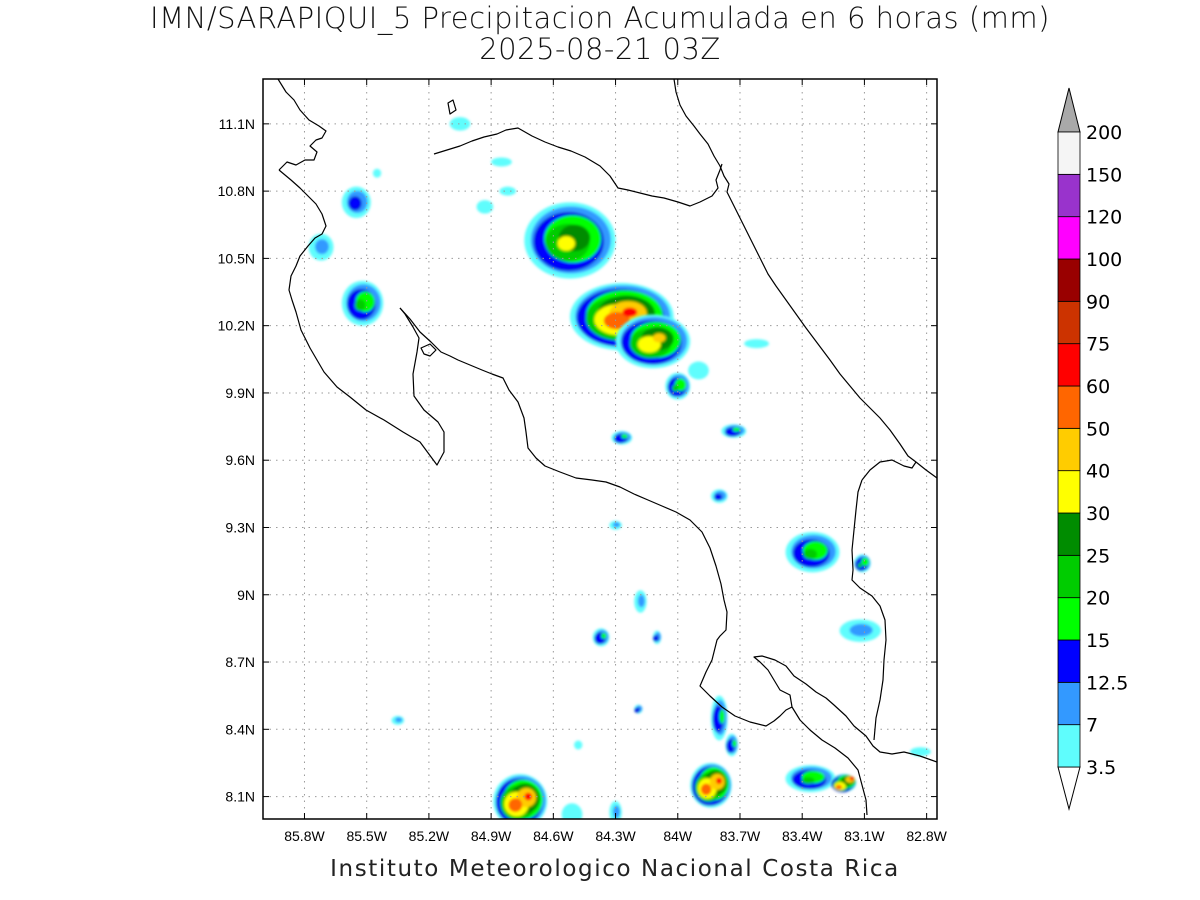  Describe the element at coordinates (615, 836) in the screenshot. I see `lon-tick-label: 84.3W` at that location.